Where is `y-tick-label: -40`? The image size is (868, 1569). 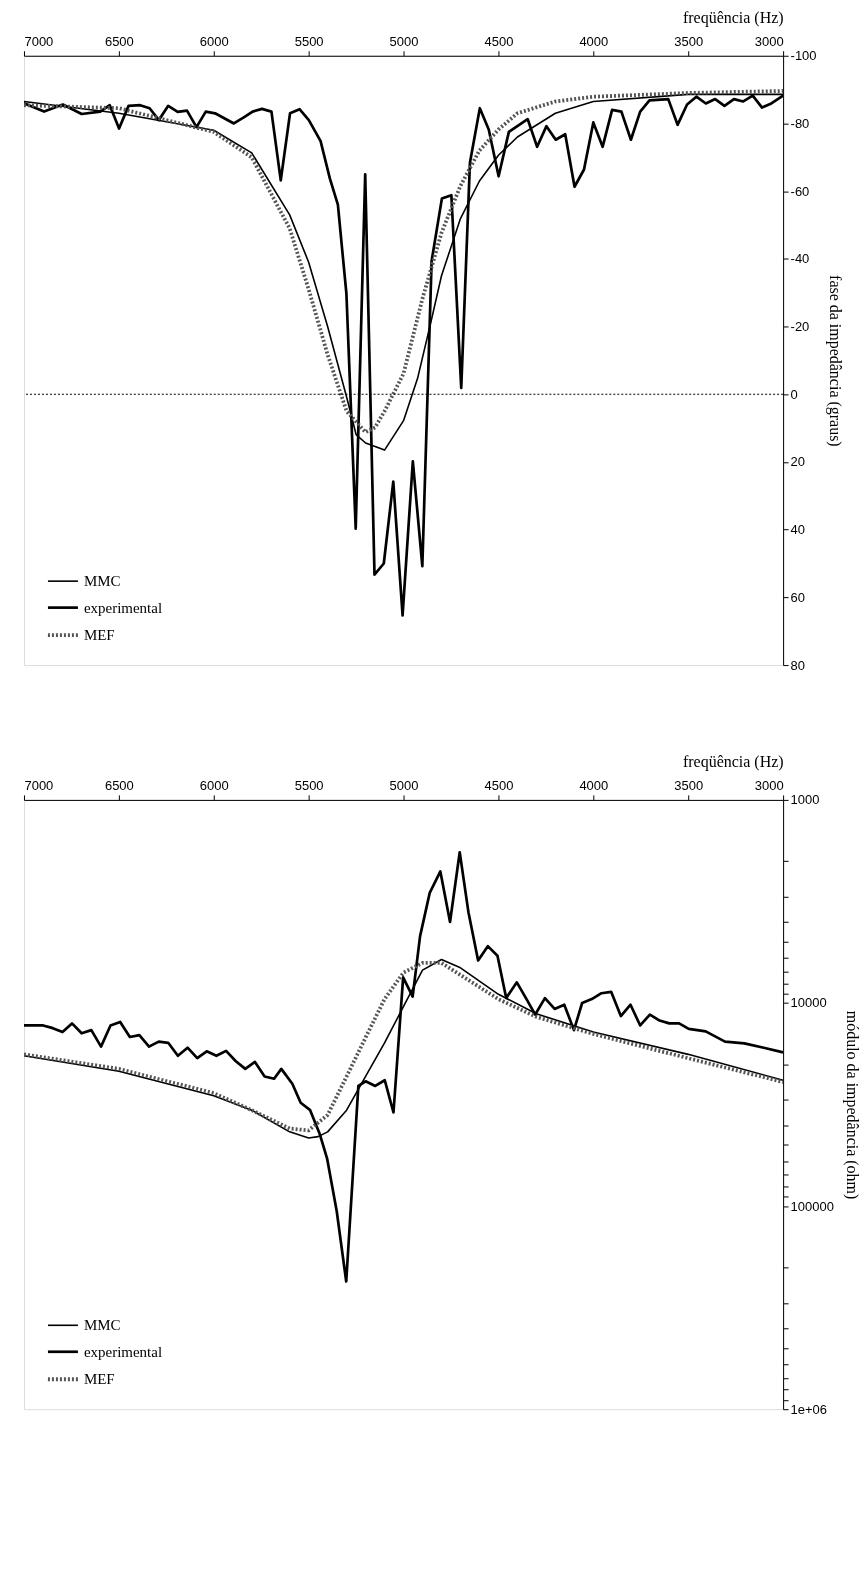 y-tick-label: -40 is located at coordinates (800, 259).